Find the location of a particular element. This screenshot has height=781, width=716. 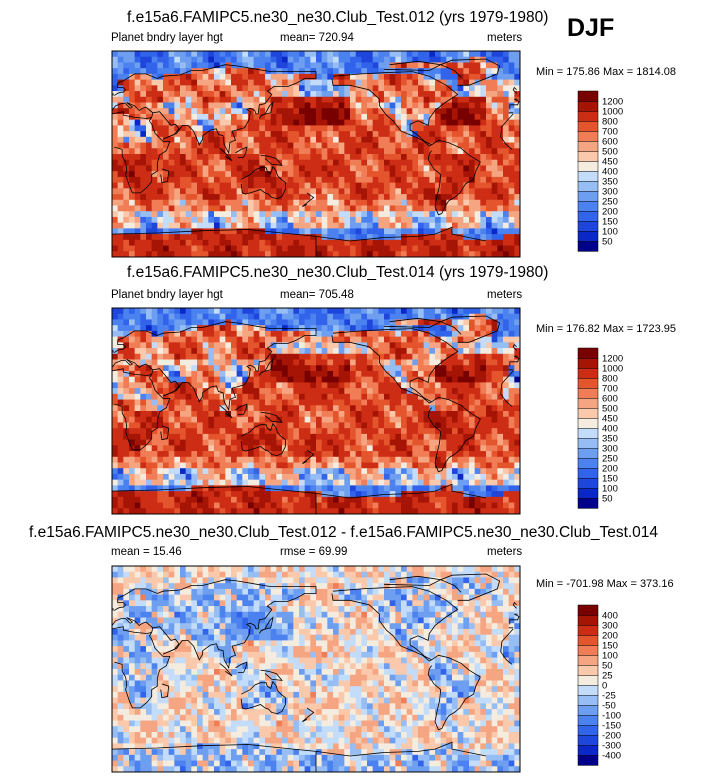

coastline is located at coordinates (263, 182).